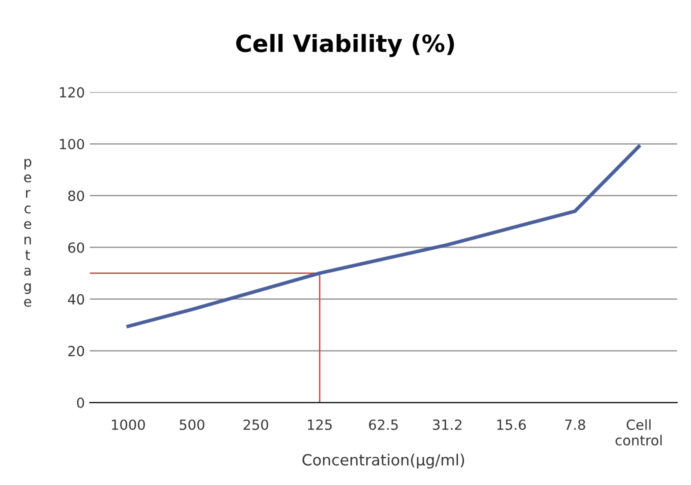 The width and height of the screenshot is (691, 485). Describe the element at coordinates (72, 144) in the screenshot. I see `y-tick-label: 100` at that location.